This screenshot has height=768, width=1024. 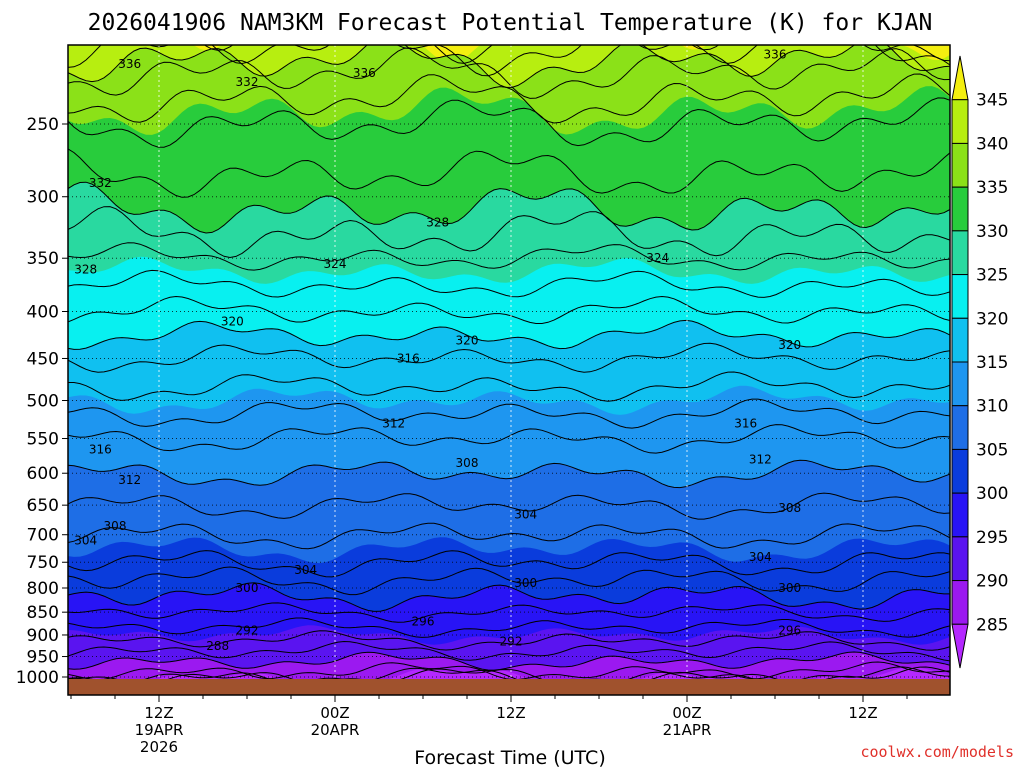 What do you see at coordinates (43, 658) in the screenshot?
I see `y-tick-label: 950` at bounding box center [43, 658].